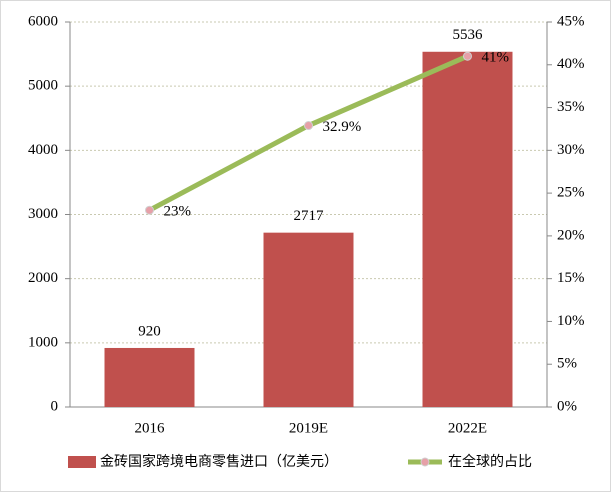  I want to click on bar-value-label: 920, so click(149, 331).